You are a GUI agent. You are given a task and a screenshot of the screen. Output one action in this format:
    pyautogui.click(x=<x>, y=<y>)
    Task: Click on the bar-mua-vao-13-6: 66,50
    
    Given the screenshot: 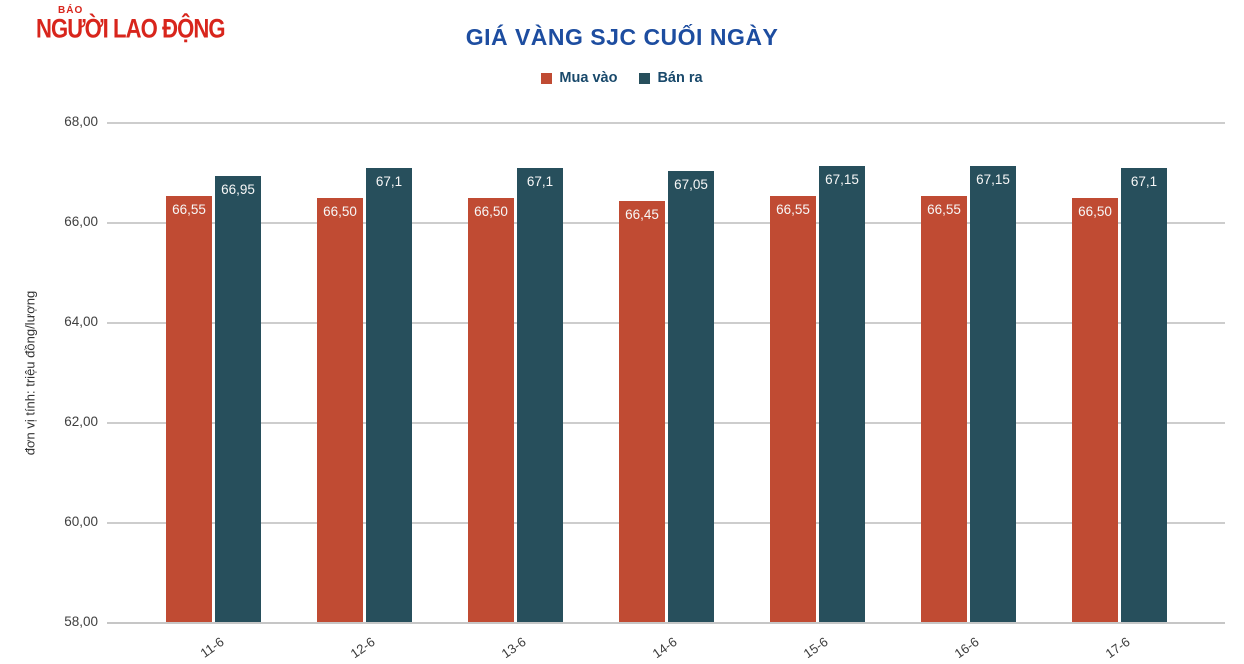 What is the action you would take?
    pyautogui.click(x=491, y=410)
    